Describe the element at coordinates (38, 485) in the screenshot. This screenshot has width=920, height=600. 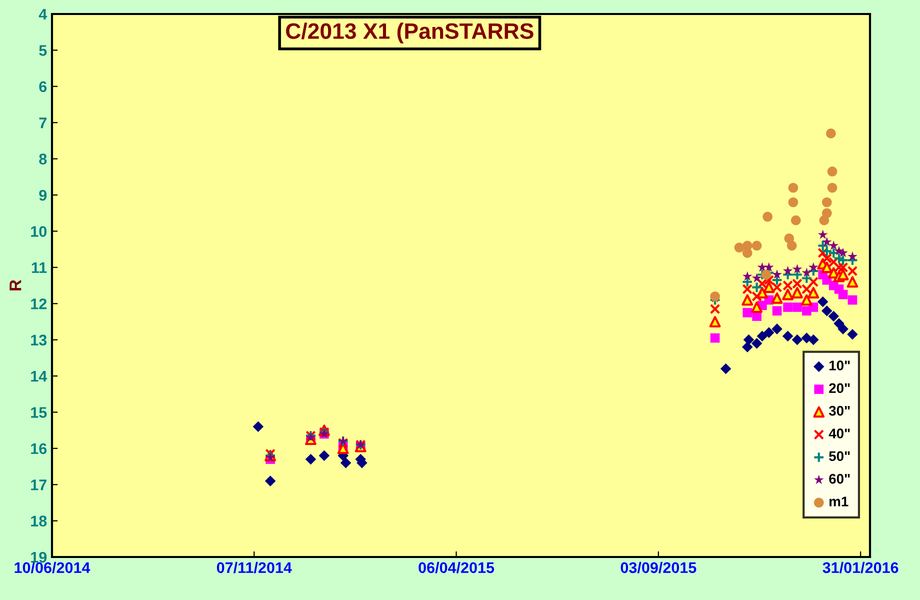
I see `y-tick-label: 17` at that location.